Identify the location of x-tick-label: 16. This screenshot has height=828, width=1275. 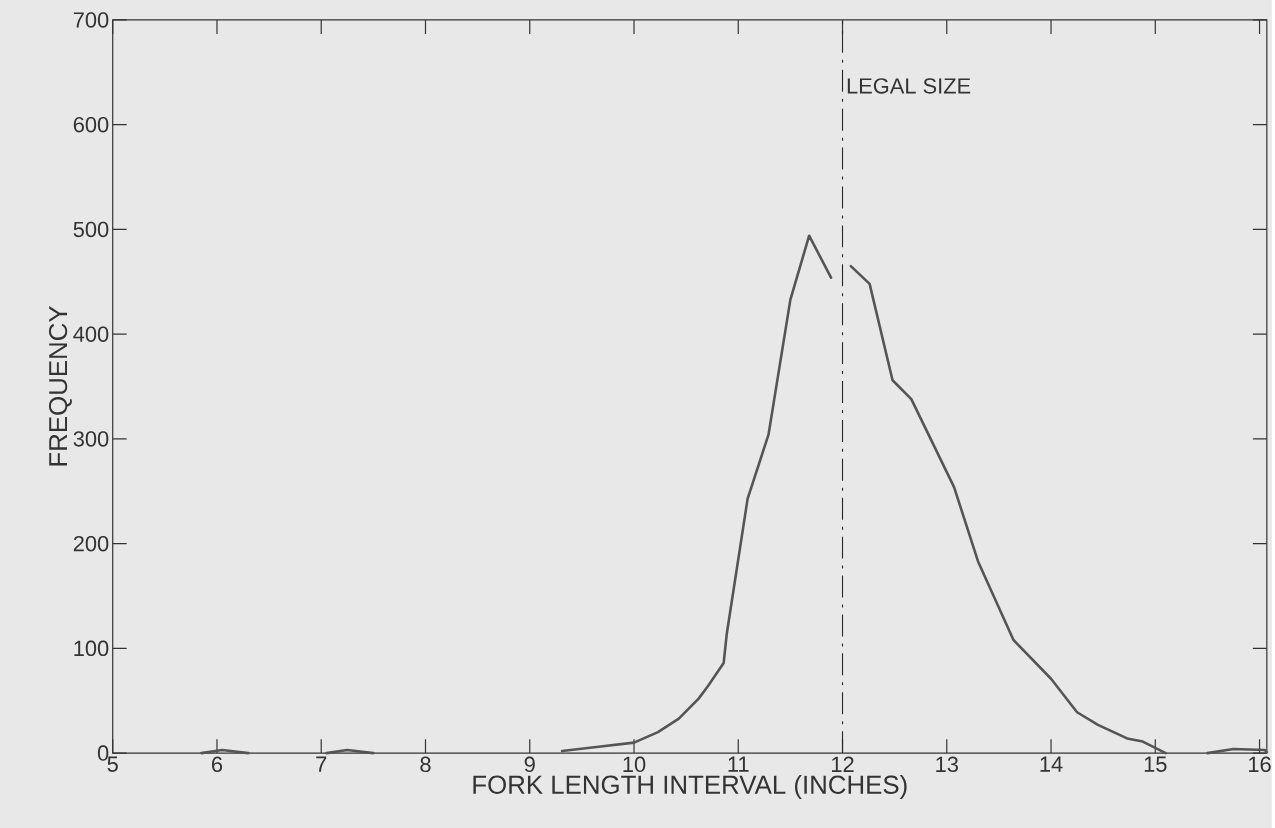
(1260, 764).